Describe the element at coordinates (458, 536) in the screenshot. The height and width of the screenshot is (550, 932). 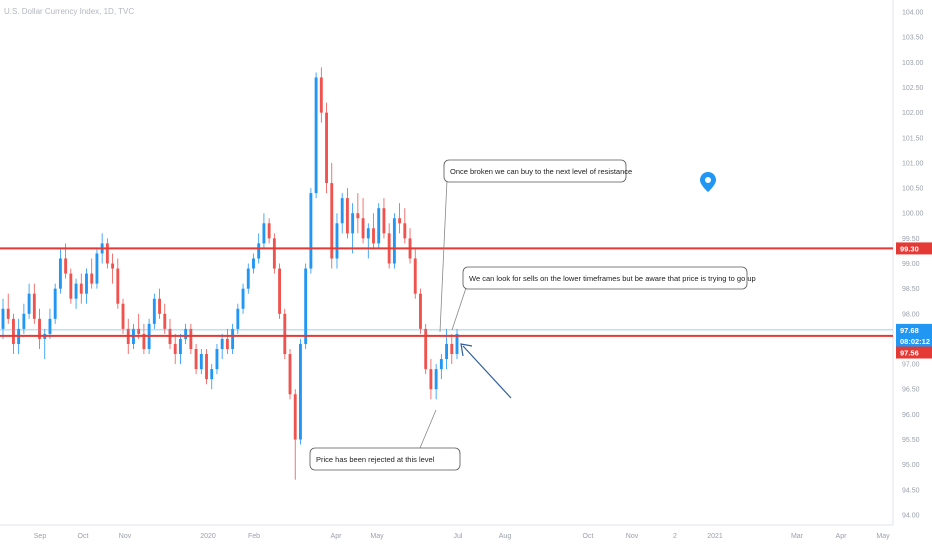
I see `x-tick-label: Jul` at that location.